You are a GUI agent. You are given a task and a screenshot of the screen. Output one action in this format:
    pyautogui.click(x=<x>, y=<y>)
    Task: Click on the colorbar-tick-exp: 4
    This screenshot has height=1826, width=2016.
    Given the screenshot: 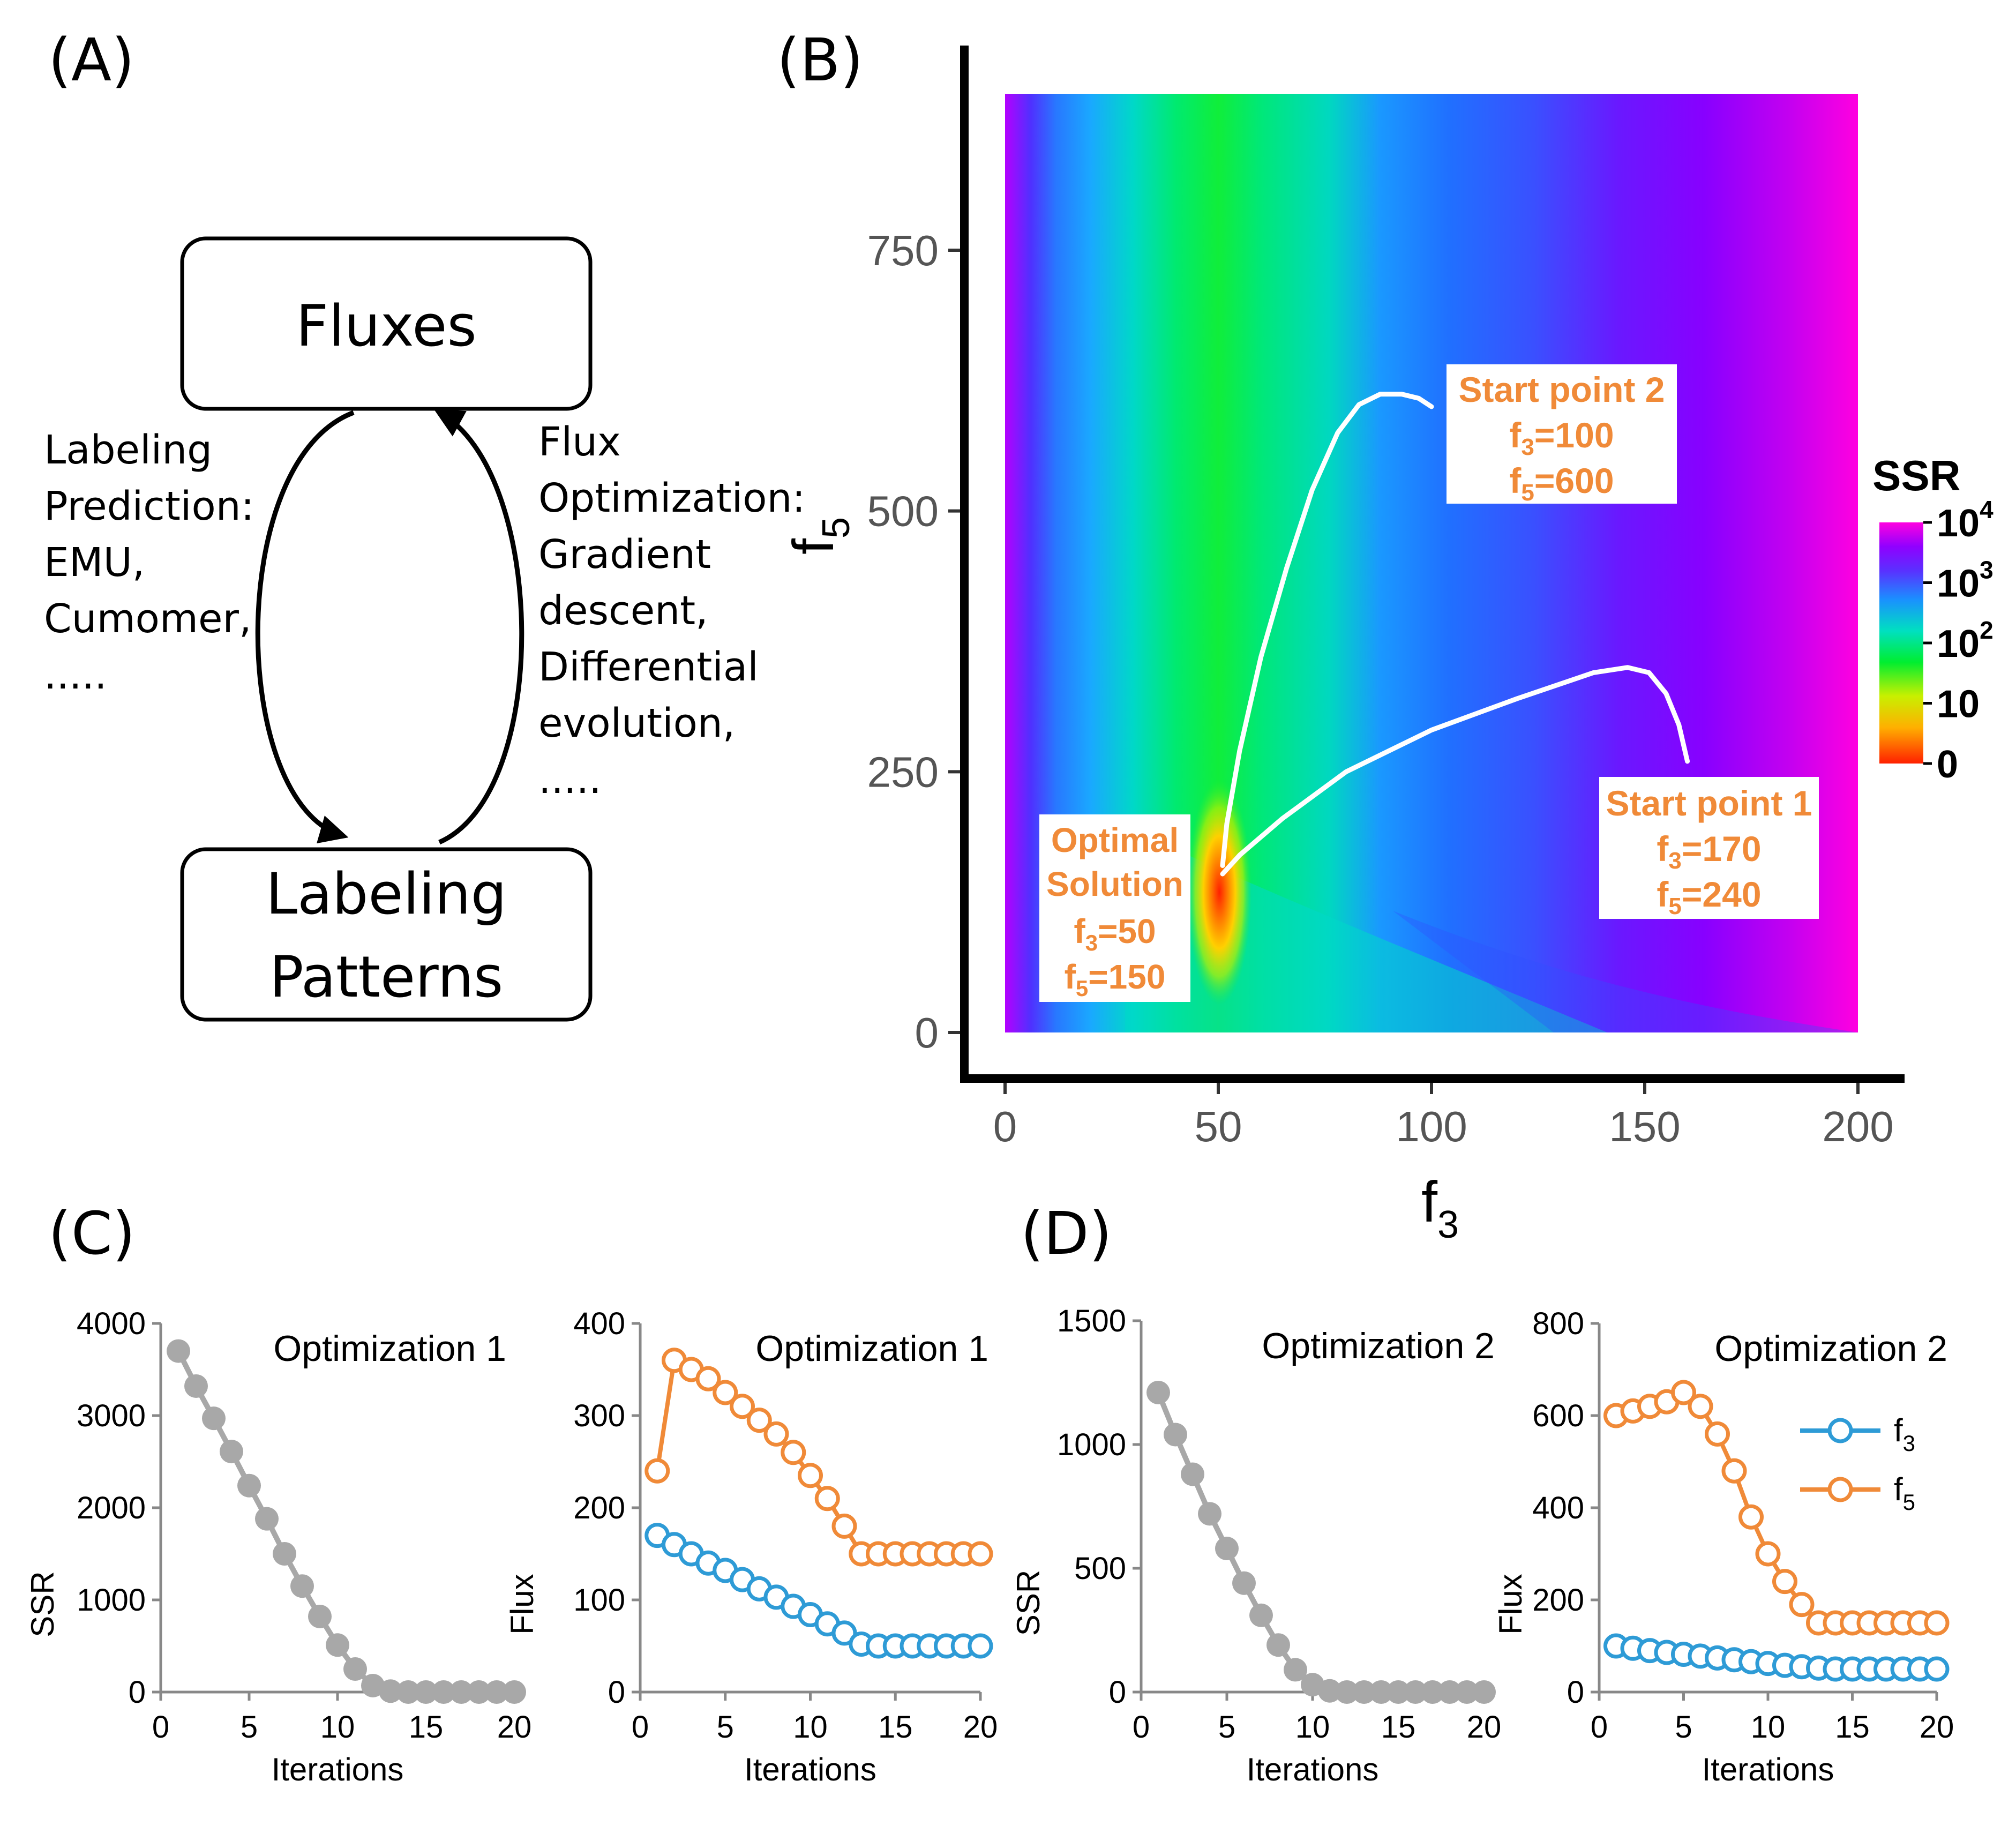 What is the action you would take?
    pyautogui.click(x=1986, y=510)
    